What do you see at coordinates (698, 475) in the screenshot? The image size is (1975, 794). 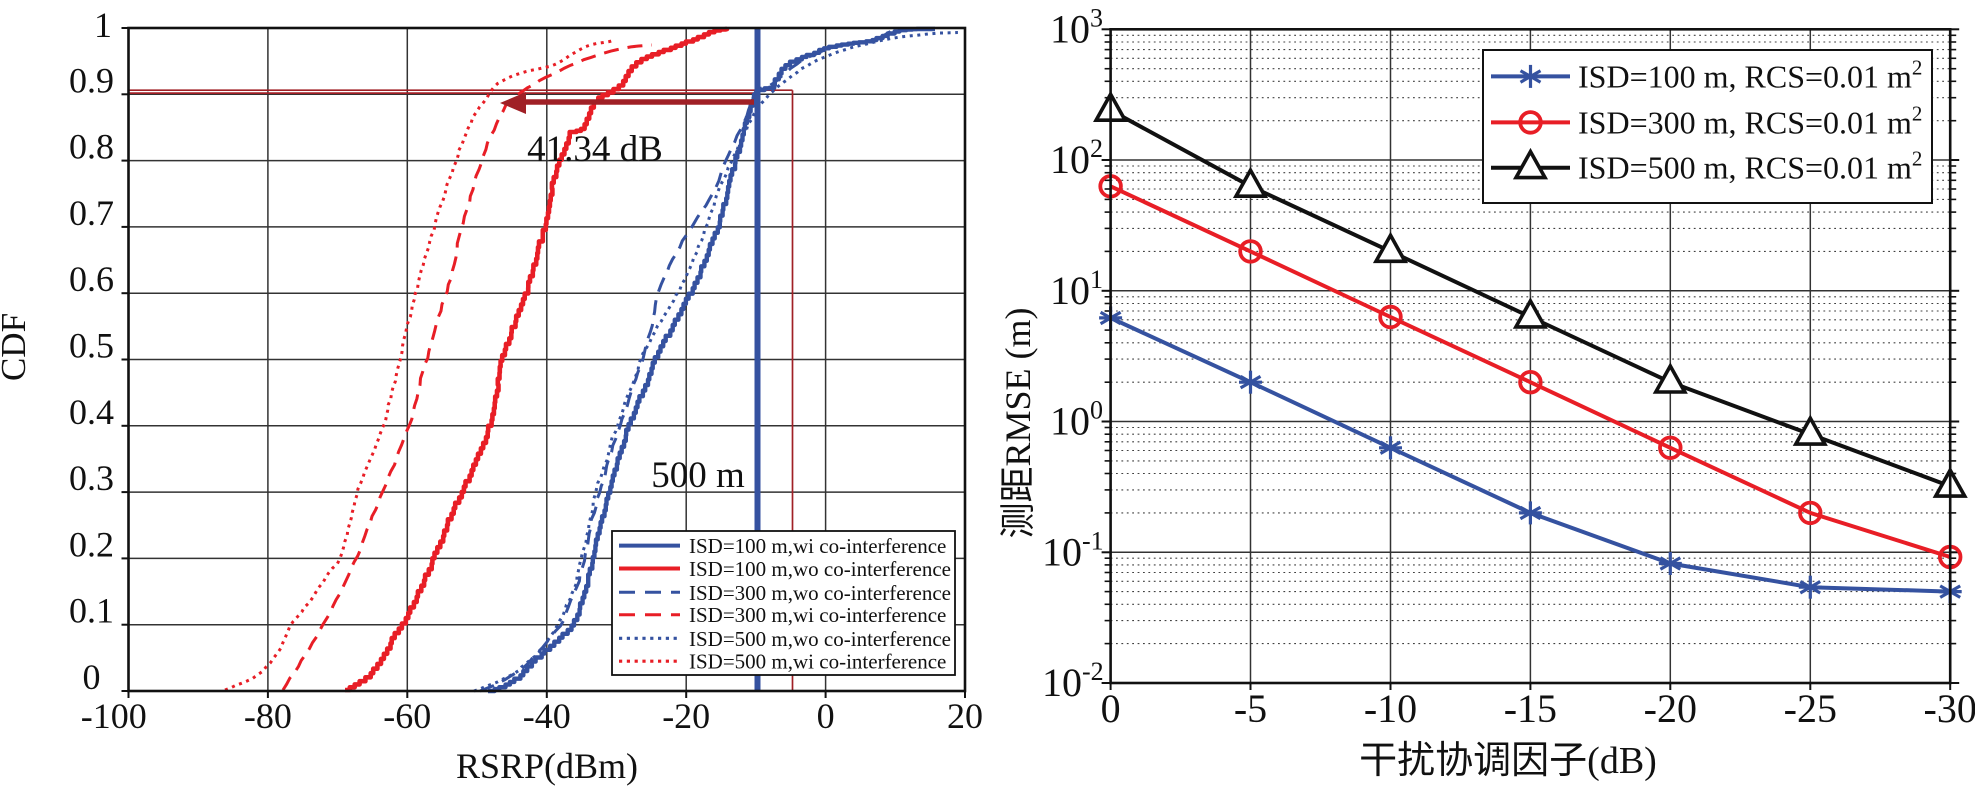 I see `svg-text: 500 m` at bounding box center [698, 475].